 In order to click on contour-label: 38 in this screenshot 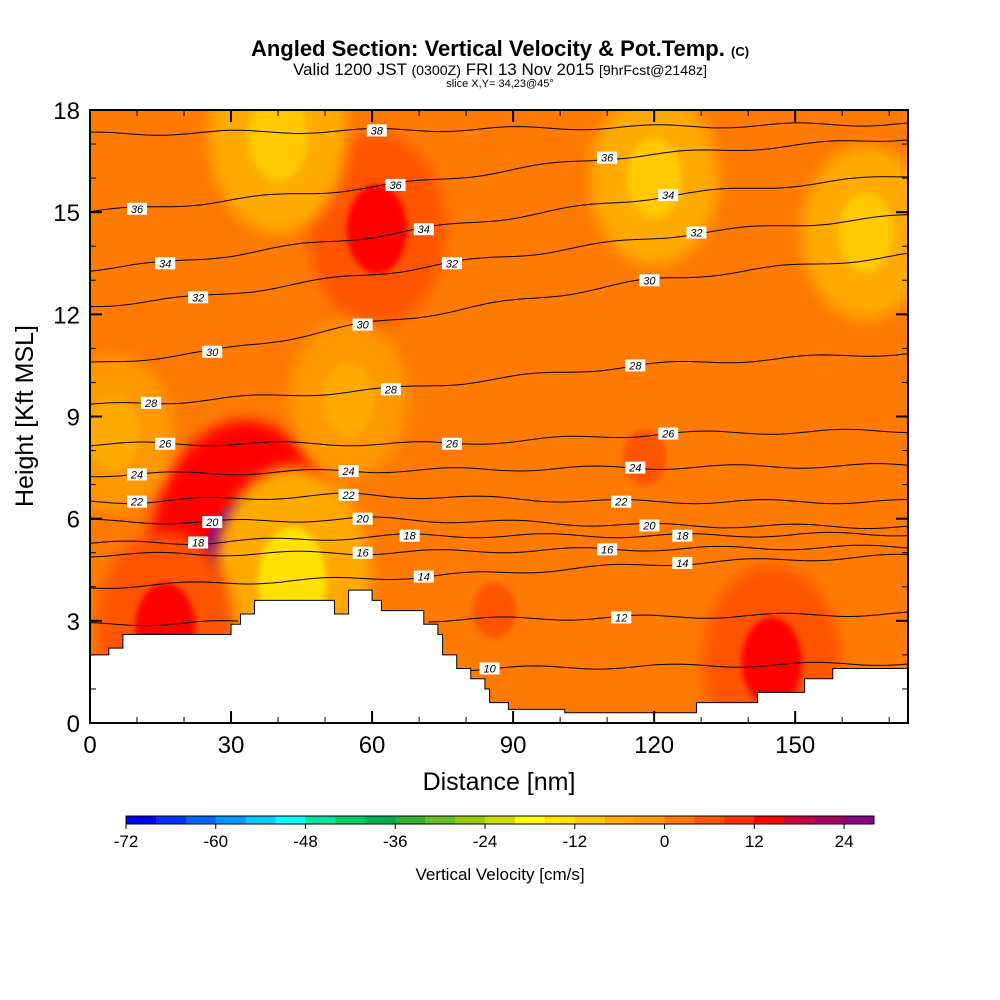, I will do `click(376, 130)`.